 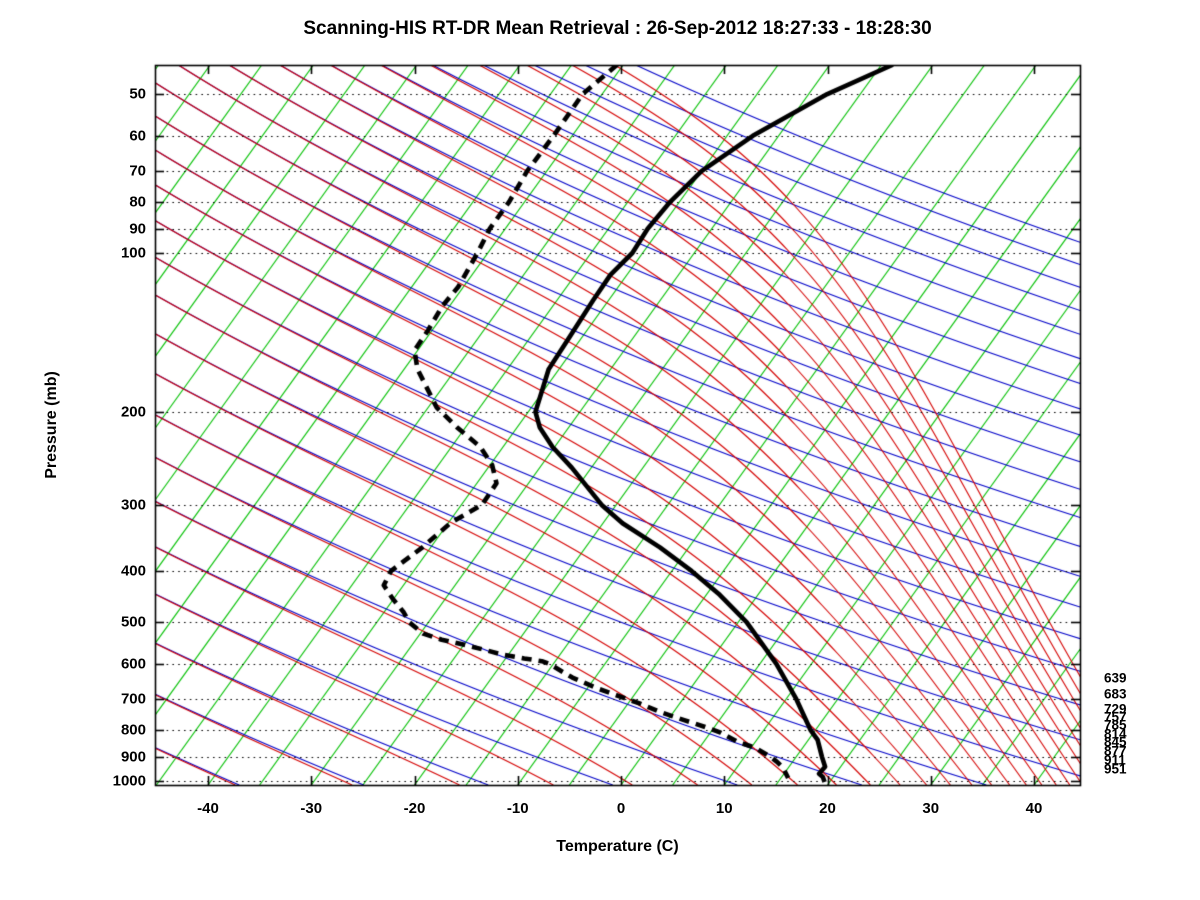 I want to click on x-tick-label: -40, so click(x=208, y=808).